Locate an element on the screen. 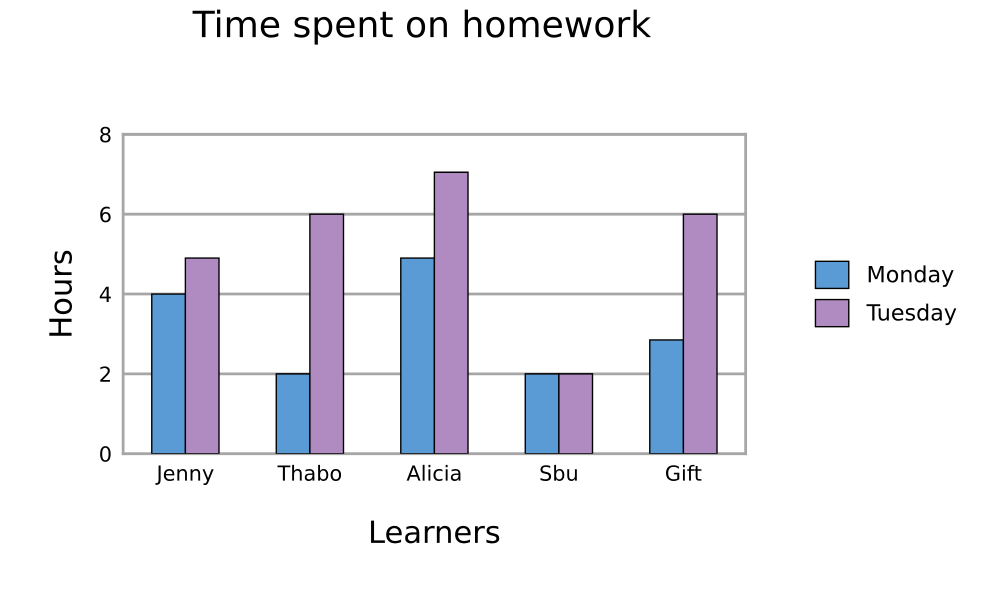 The width and height of the screenshot is (985, 597). chart-title: Time spent on homework is located at coordinates (422, 27).